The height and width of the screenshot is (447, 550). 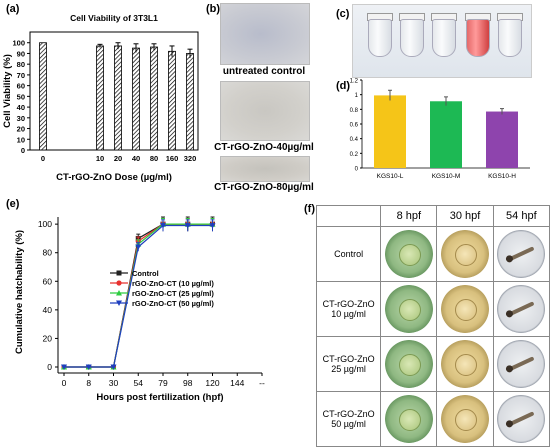 I want to click on cell-image-untreated, so click(x=265, y=34).